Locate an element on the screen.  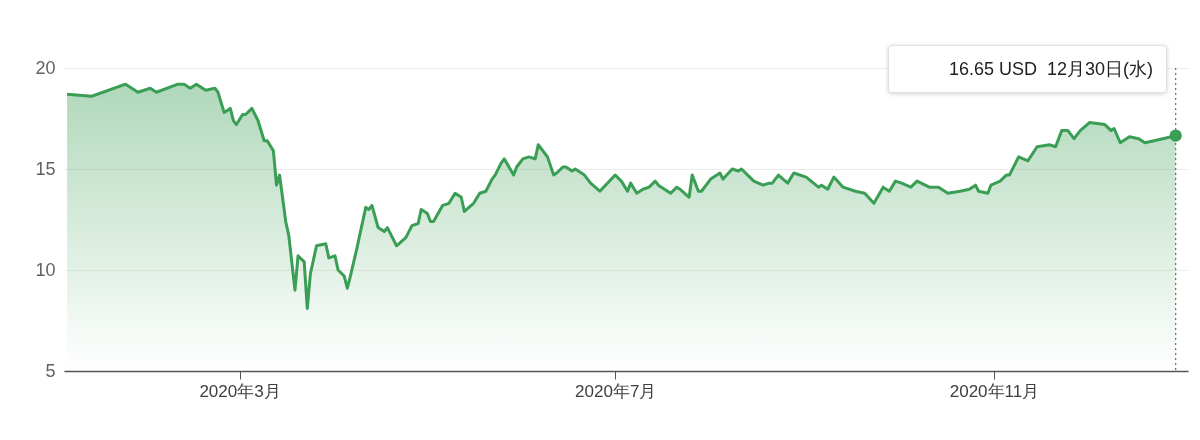
y-tick-label: 20 is located at coordinates (45, 67).